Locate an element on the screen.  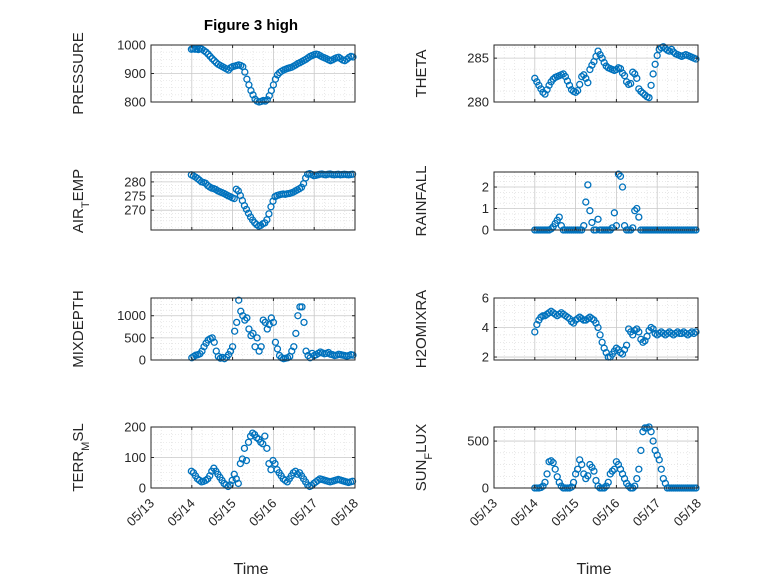
x-tick-label: 05/15 is located at coordinates (565, 513).